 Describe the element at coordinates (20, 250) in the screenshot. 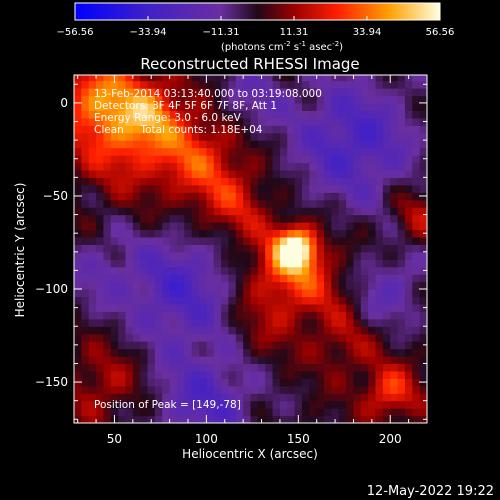

I see `y-axis-label: Heliocentric Y (arcsec)` at that location.